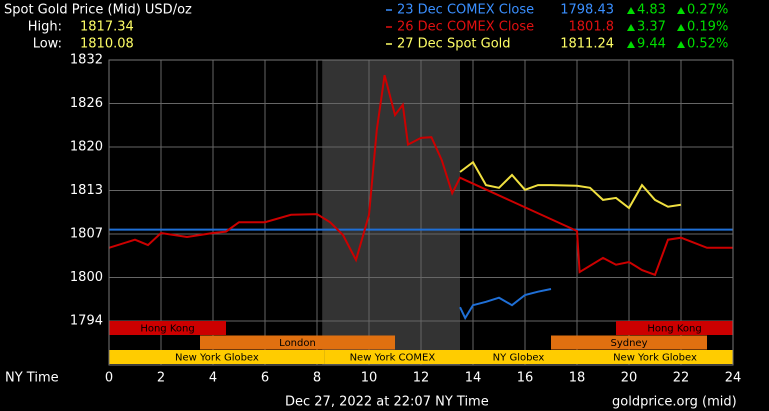 The image size is (769, 411). I want to click on shaded-region, so click(391, 212).